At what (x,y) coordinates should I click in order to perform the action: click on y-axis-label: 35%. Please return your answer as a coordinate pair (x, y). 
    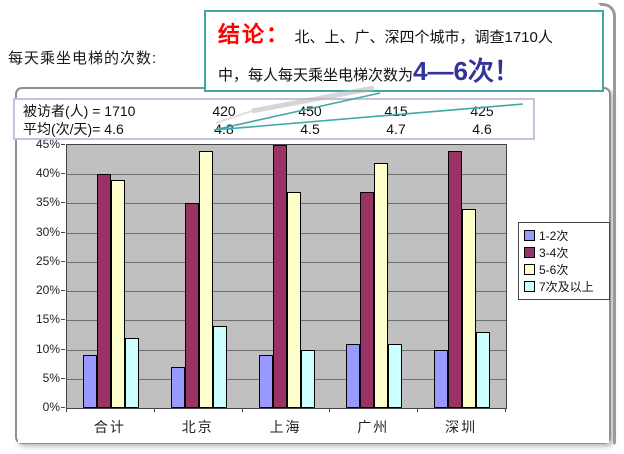
    Looking at the image, I should click on (47, 202).